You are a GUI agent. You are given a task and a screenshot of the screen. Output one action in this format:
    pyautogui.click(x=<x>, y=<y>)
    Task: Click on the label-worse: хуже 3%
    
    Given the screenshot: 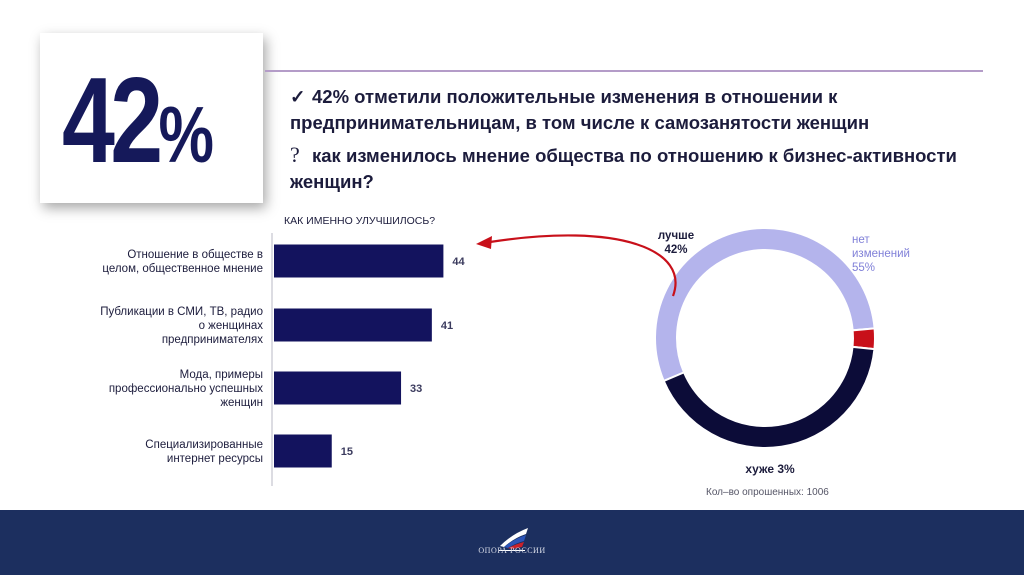 What is the action you would take?
    pyautogui.click(x=770, y=469)
    